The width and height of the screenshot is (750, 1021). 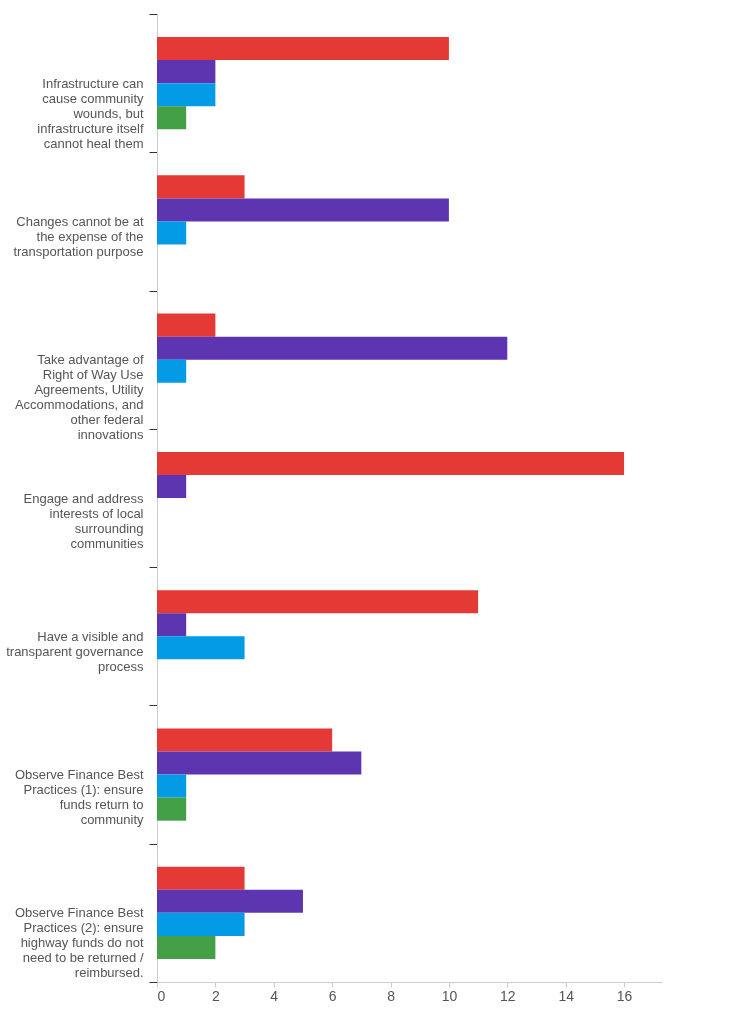 I want to click on x-tick-label: 8, so click(x=391, y=995).